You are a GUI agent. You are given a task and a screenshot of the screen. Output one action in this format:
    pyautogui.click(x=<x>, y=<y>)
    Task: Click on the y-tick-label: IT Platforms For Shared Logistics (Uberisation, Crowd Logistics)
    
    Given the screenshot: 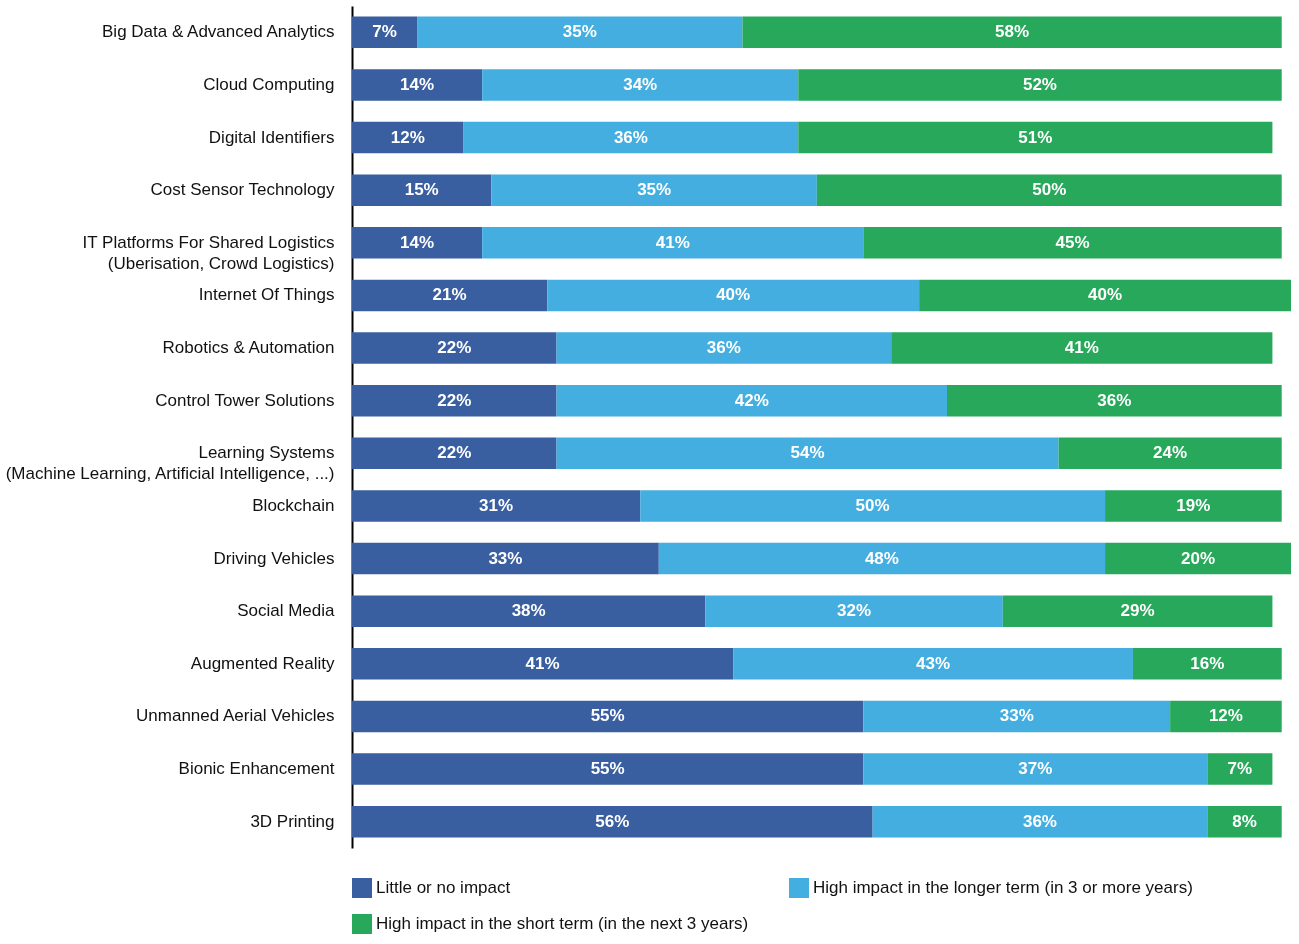 What is the action you would take?
    pyautogui.click(x=208, y=252)
    